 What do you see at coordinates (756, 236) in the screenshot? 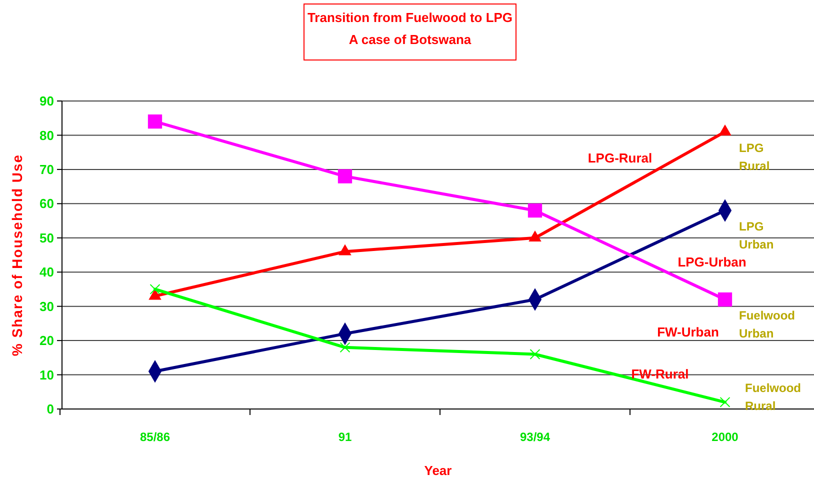
I see `series-label: LPG Urban` at bounding box center [756, 236].